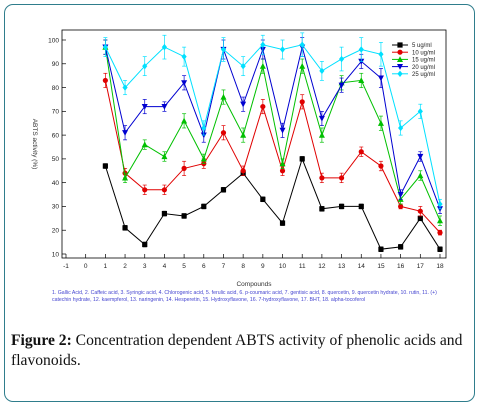  I want to click on y-tick-label: 90, so click(56, 64).